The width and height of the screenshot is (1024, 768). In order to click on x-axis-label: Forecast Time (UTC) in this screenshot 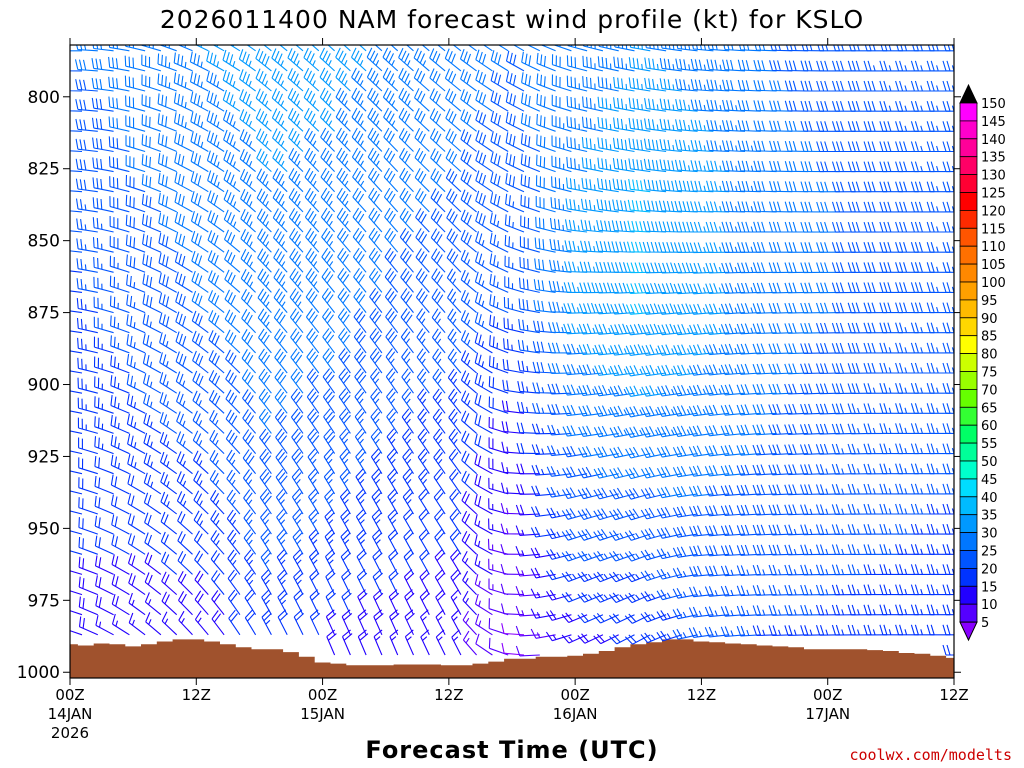, I will do `click(511, 750)`.